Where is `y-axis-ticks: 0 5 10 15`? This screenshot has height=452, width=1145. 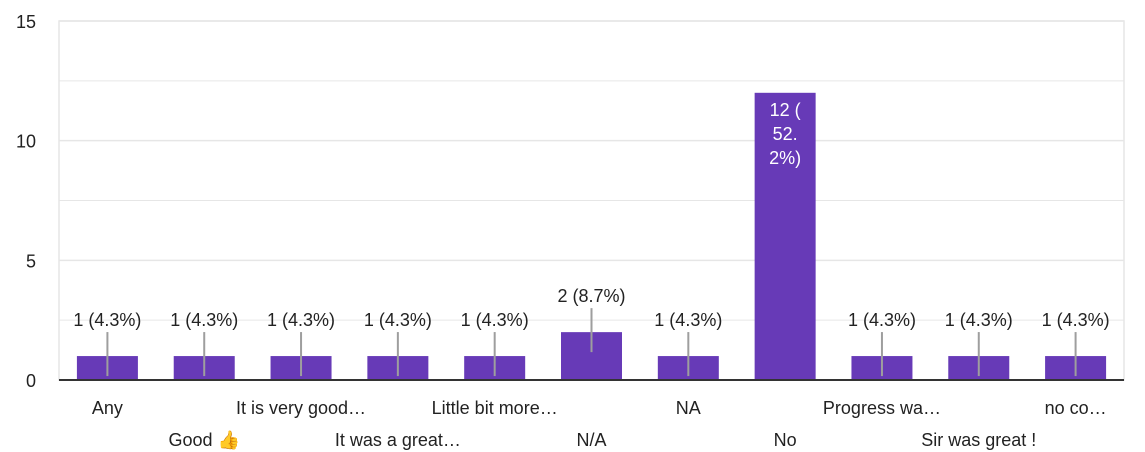 y-axis-ticks: 0 5 10 15 is located at coordinates (26, 201).